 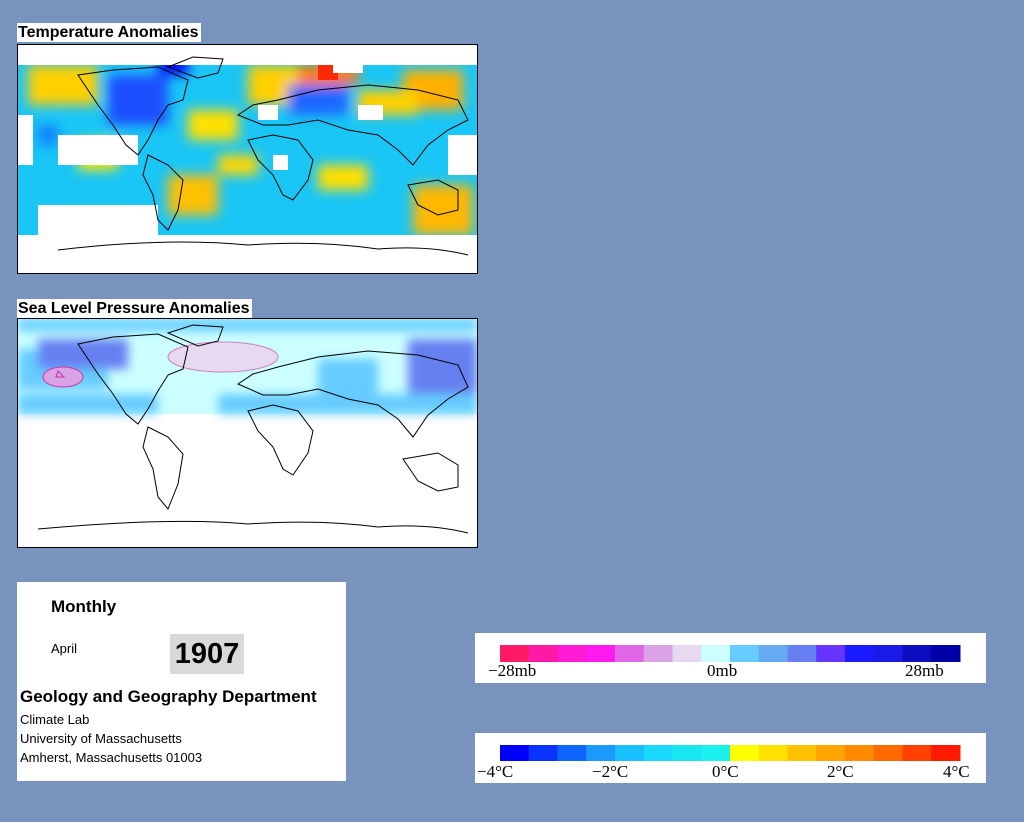 I want to click on temperature-legend: −4°C −2°C 0°C 2°C 4°C, so click(x=730, y=758).